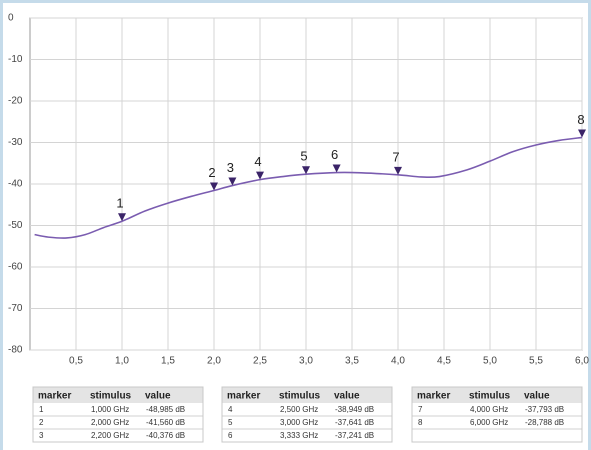 This screenshot has height=450, width=591. What do you see at coordinates (398, 361) in the screenshot?
I see `x-tick-label: 4,0` at bounding box center [398, 361].